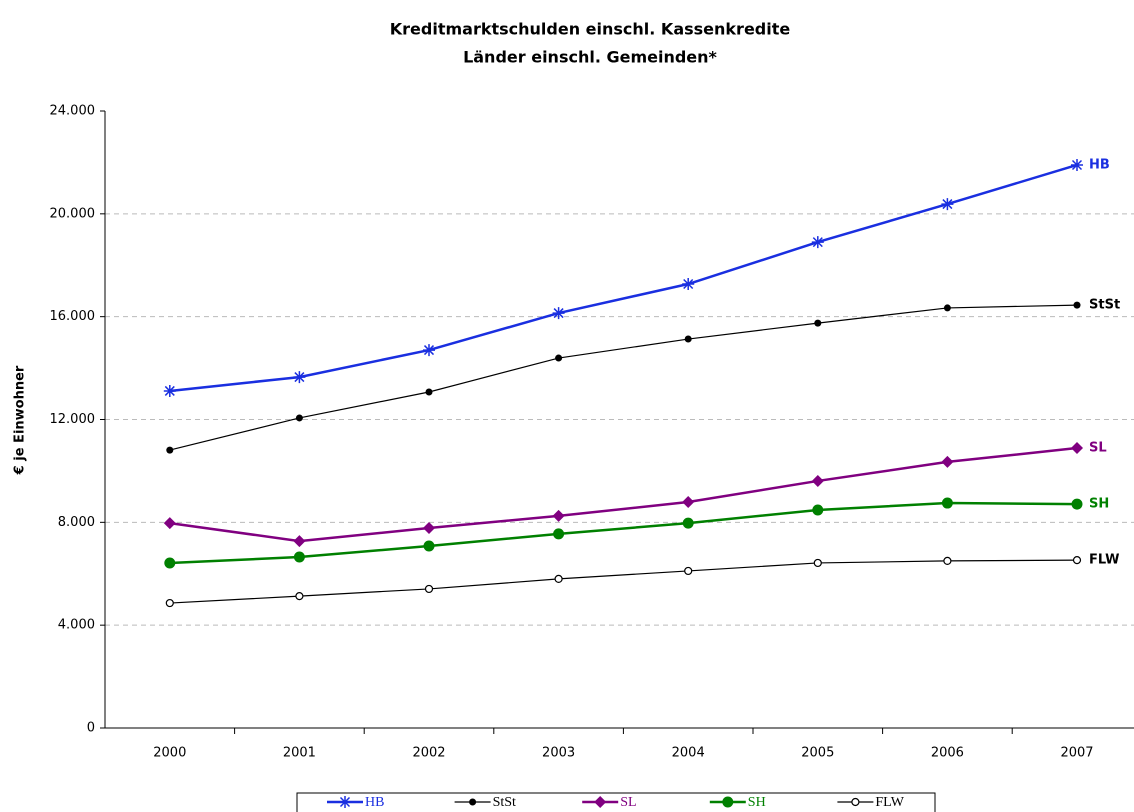  What do you see at coordinates (590, 57) in the screenshot?
I see `chart-subtitle: Länder einschl. Gemeinden*` at bounding box center [590, 57].